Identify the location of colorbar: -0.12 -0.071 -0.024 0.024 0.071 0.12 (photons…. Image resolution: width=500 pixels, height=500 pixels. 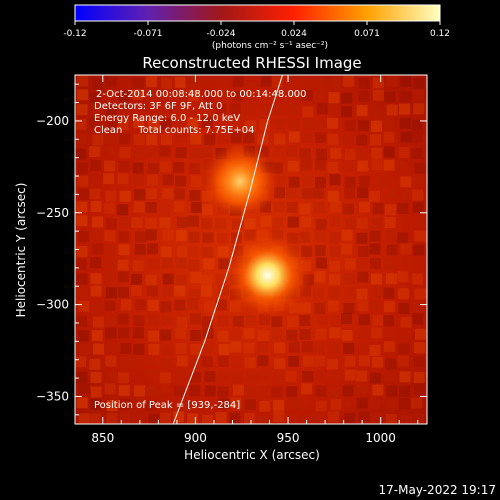
(256, 27).